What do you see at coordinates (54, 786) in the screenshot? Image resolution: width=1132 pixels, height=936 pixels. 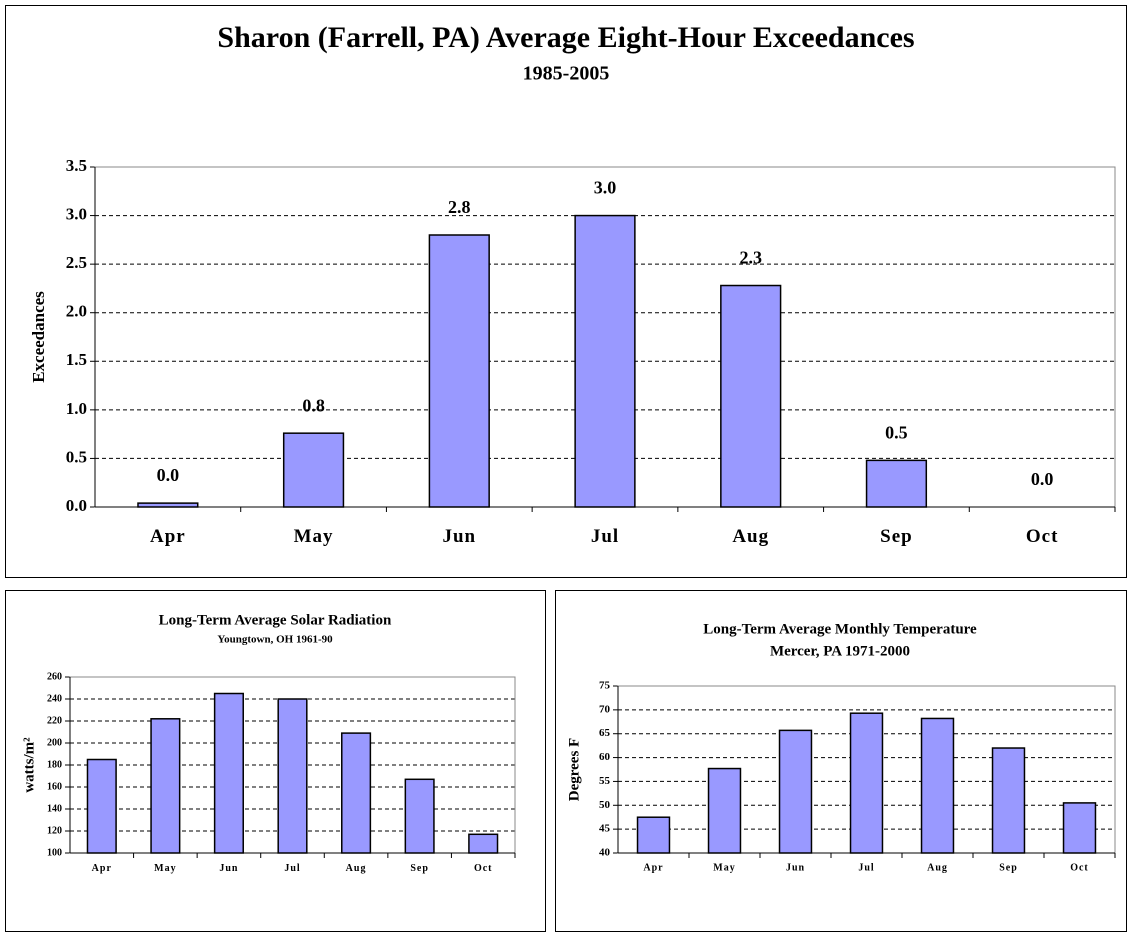 I see `y-tick-label: 160` at bounding box center [54, 786].